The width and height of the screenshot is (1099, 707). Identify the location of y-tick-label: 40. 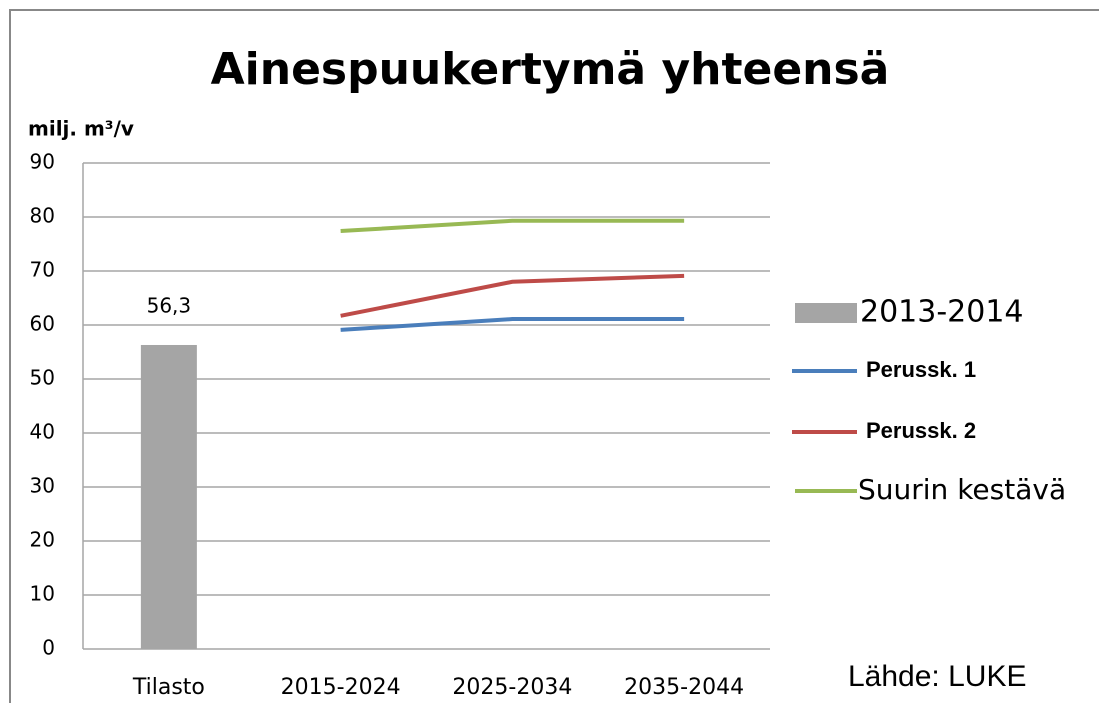
(42, 432).